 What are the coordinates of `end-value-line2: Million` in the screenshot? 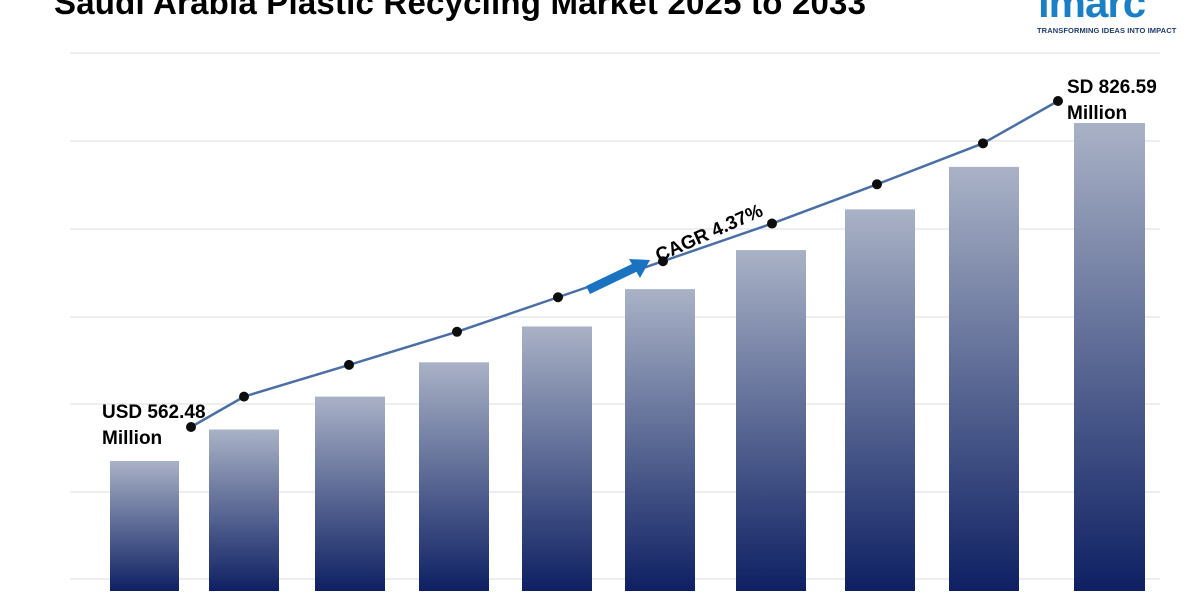 It's located at (1097, 113).